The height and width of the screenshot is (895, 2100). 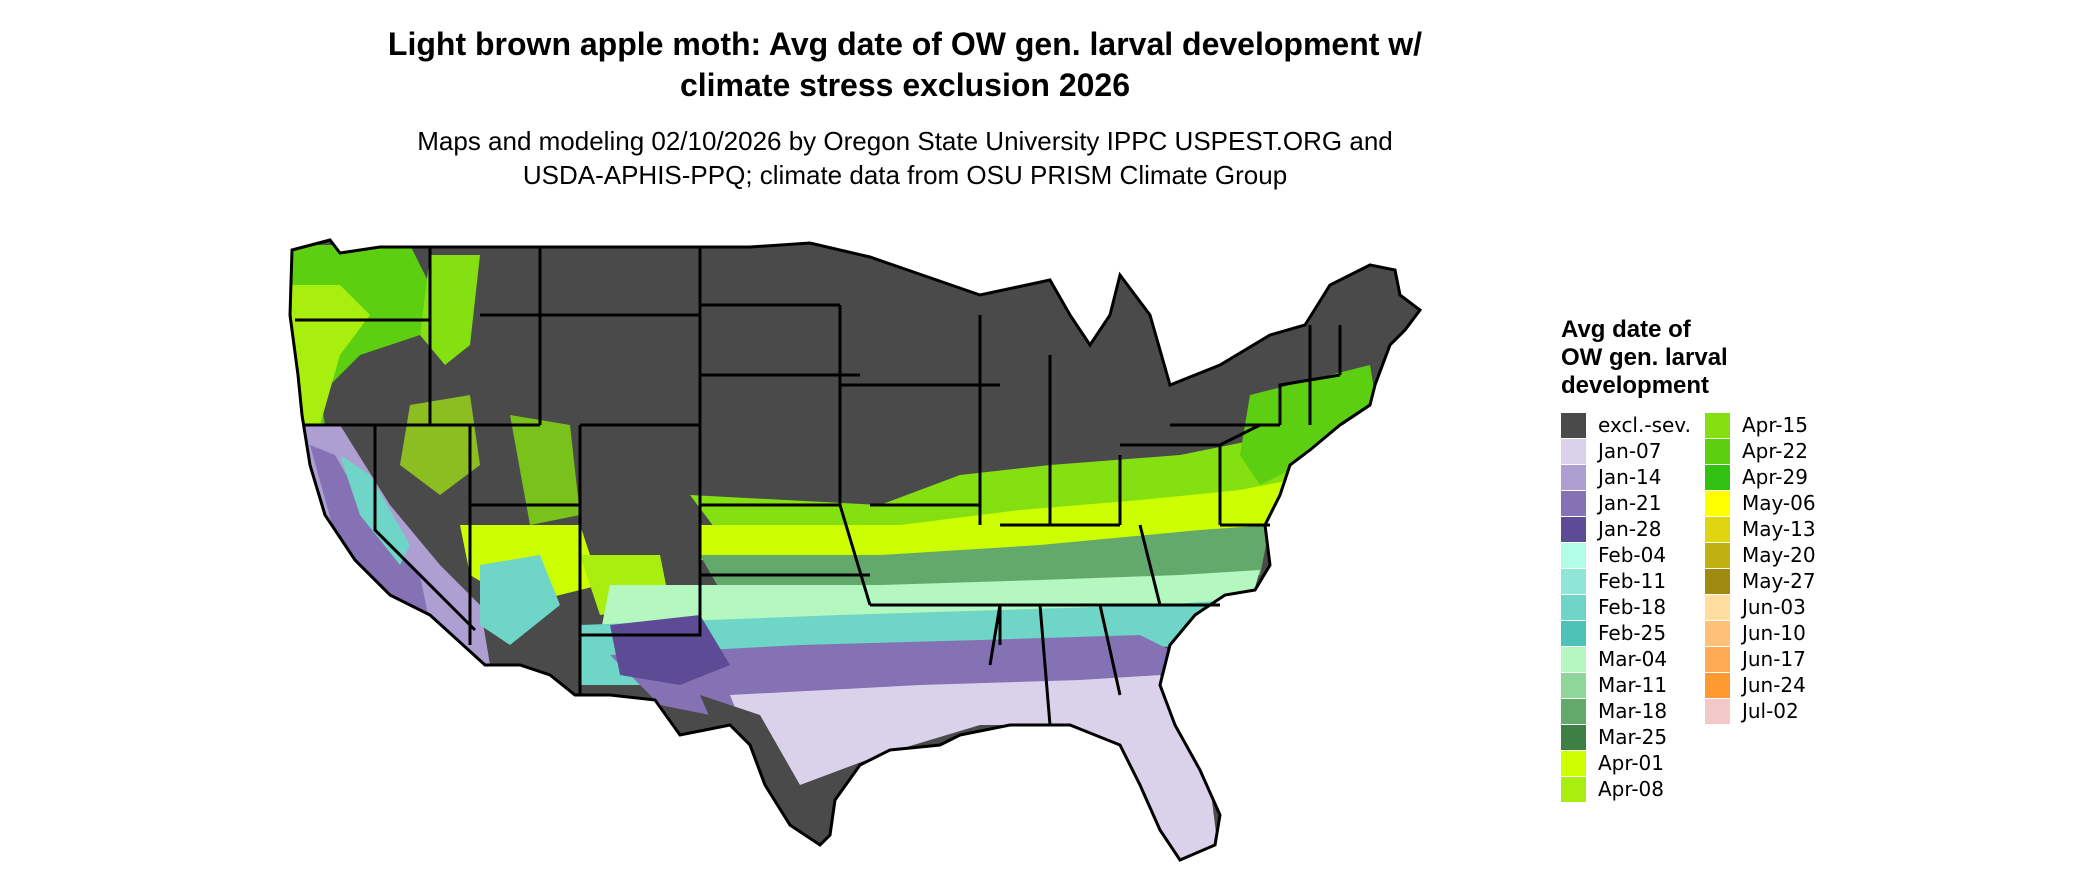 I want to click on legend-label: Jun-17, so click(x=1773, y=659).